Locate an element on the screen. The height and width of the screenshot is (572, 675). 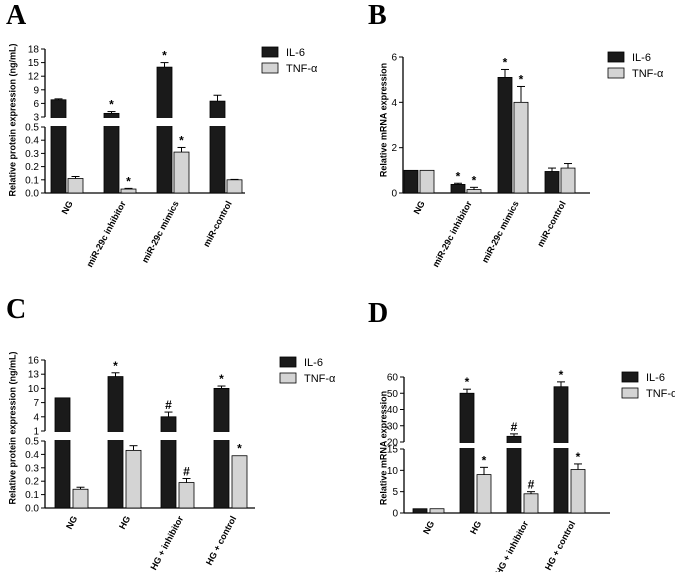
y-tick-label: 50 is located at coordinates (393, 394).